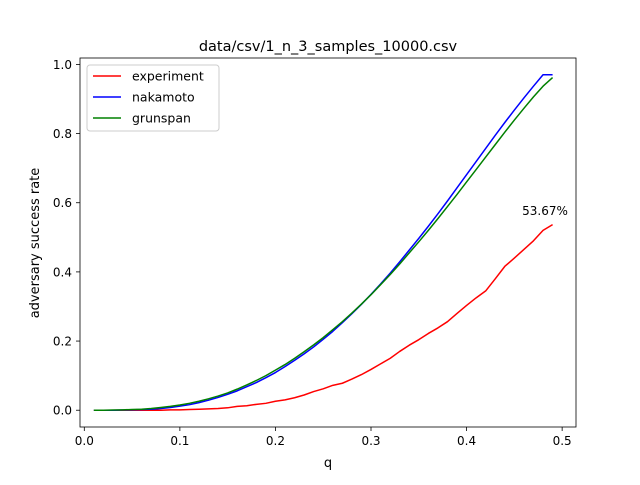 This screenshot has height=485, width=640. What do you see at coordinates (545, 211) in the screenshot?
I see `final-value-annotation: 53.67%` at bounding box center [545, 211].